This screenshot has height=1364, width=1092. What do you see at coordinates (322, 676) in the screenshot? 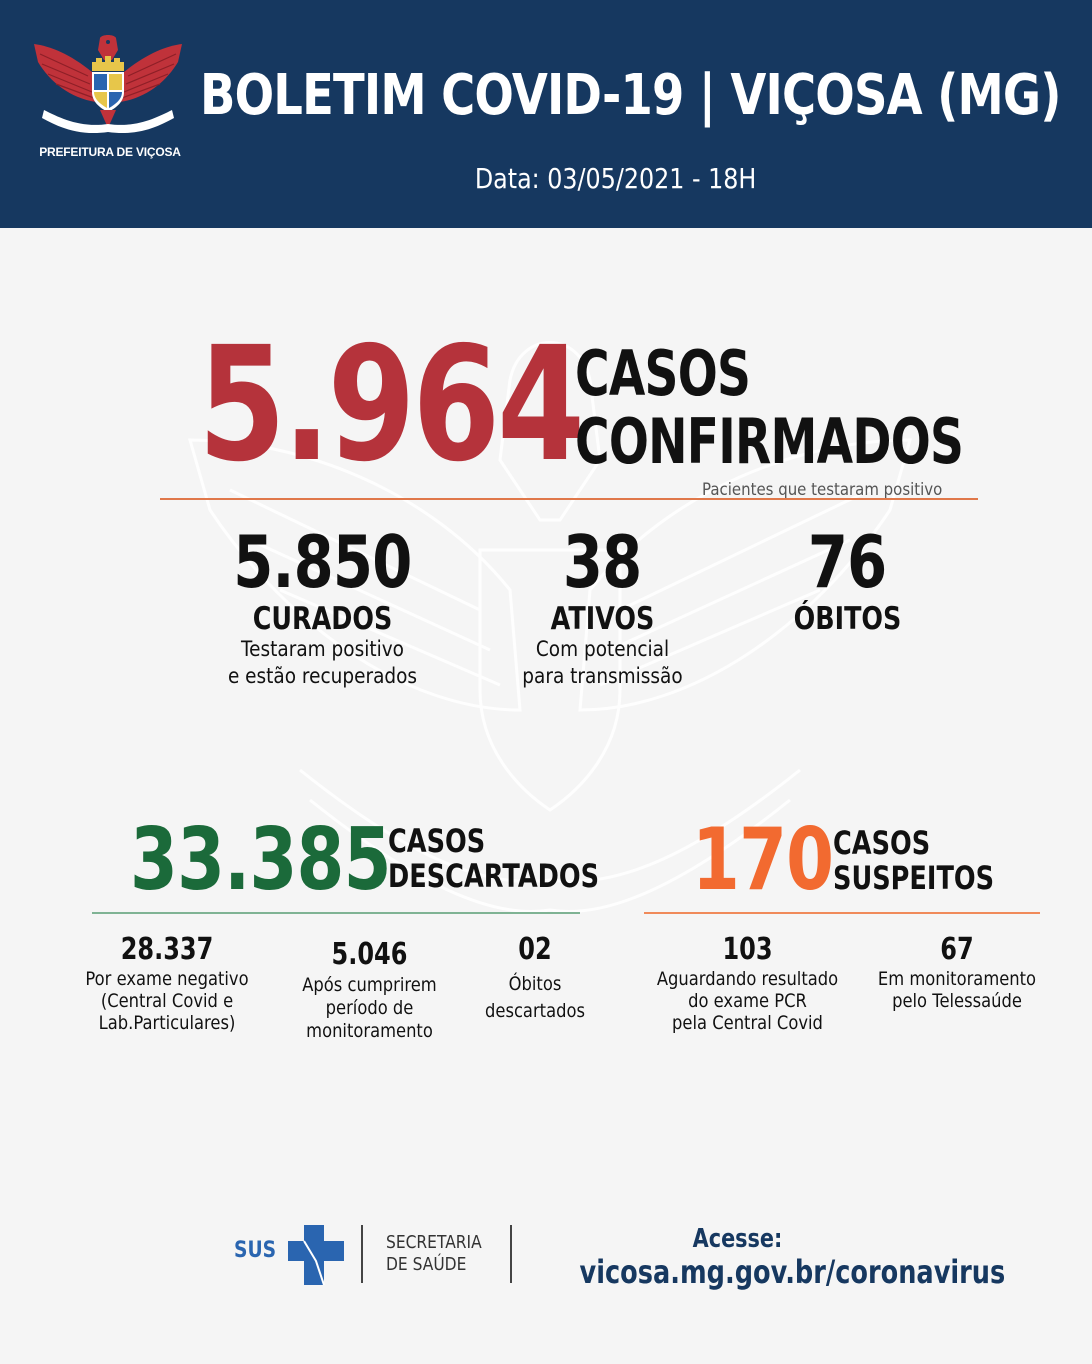
I see `stat-desc: e estão recuperados` at bounding box center [322, 676].